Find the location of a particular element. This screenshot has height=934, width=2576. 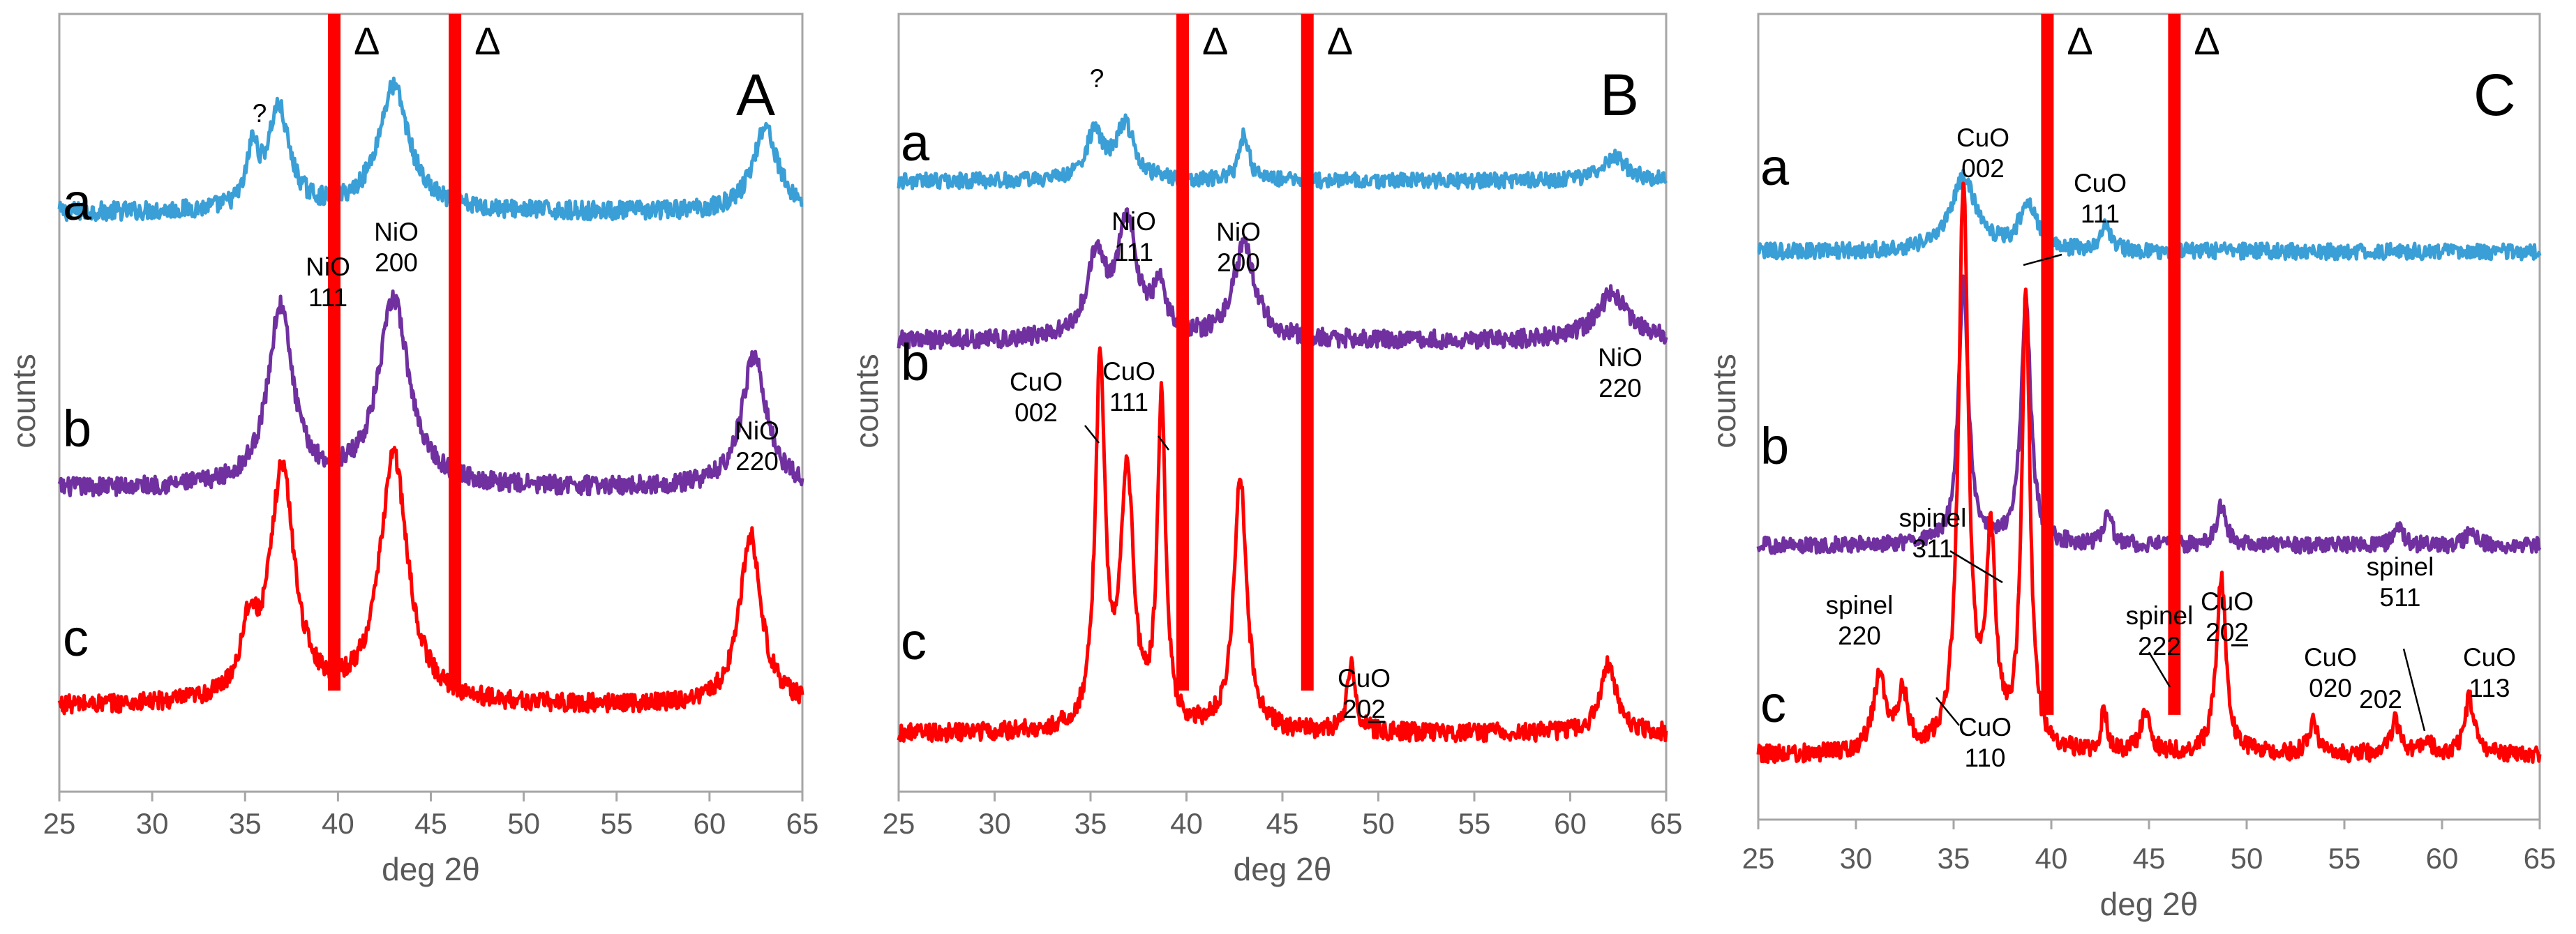

panel-letter: A is located at coordinates (755, 95).